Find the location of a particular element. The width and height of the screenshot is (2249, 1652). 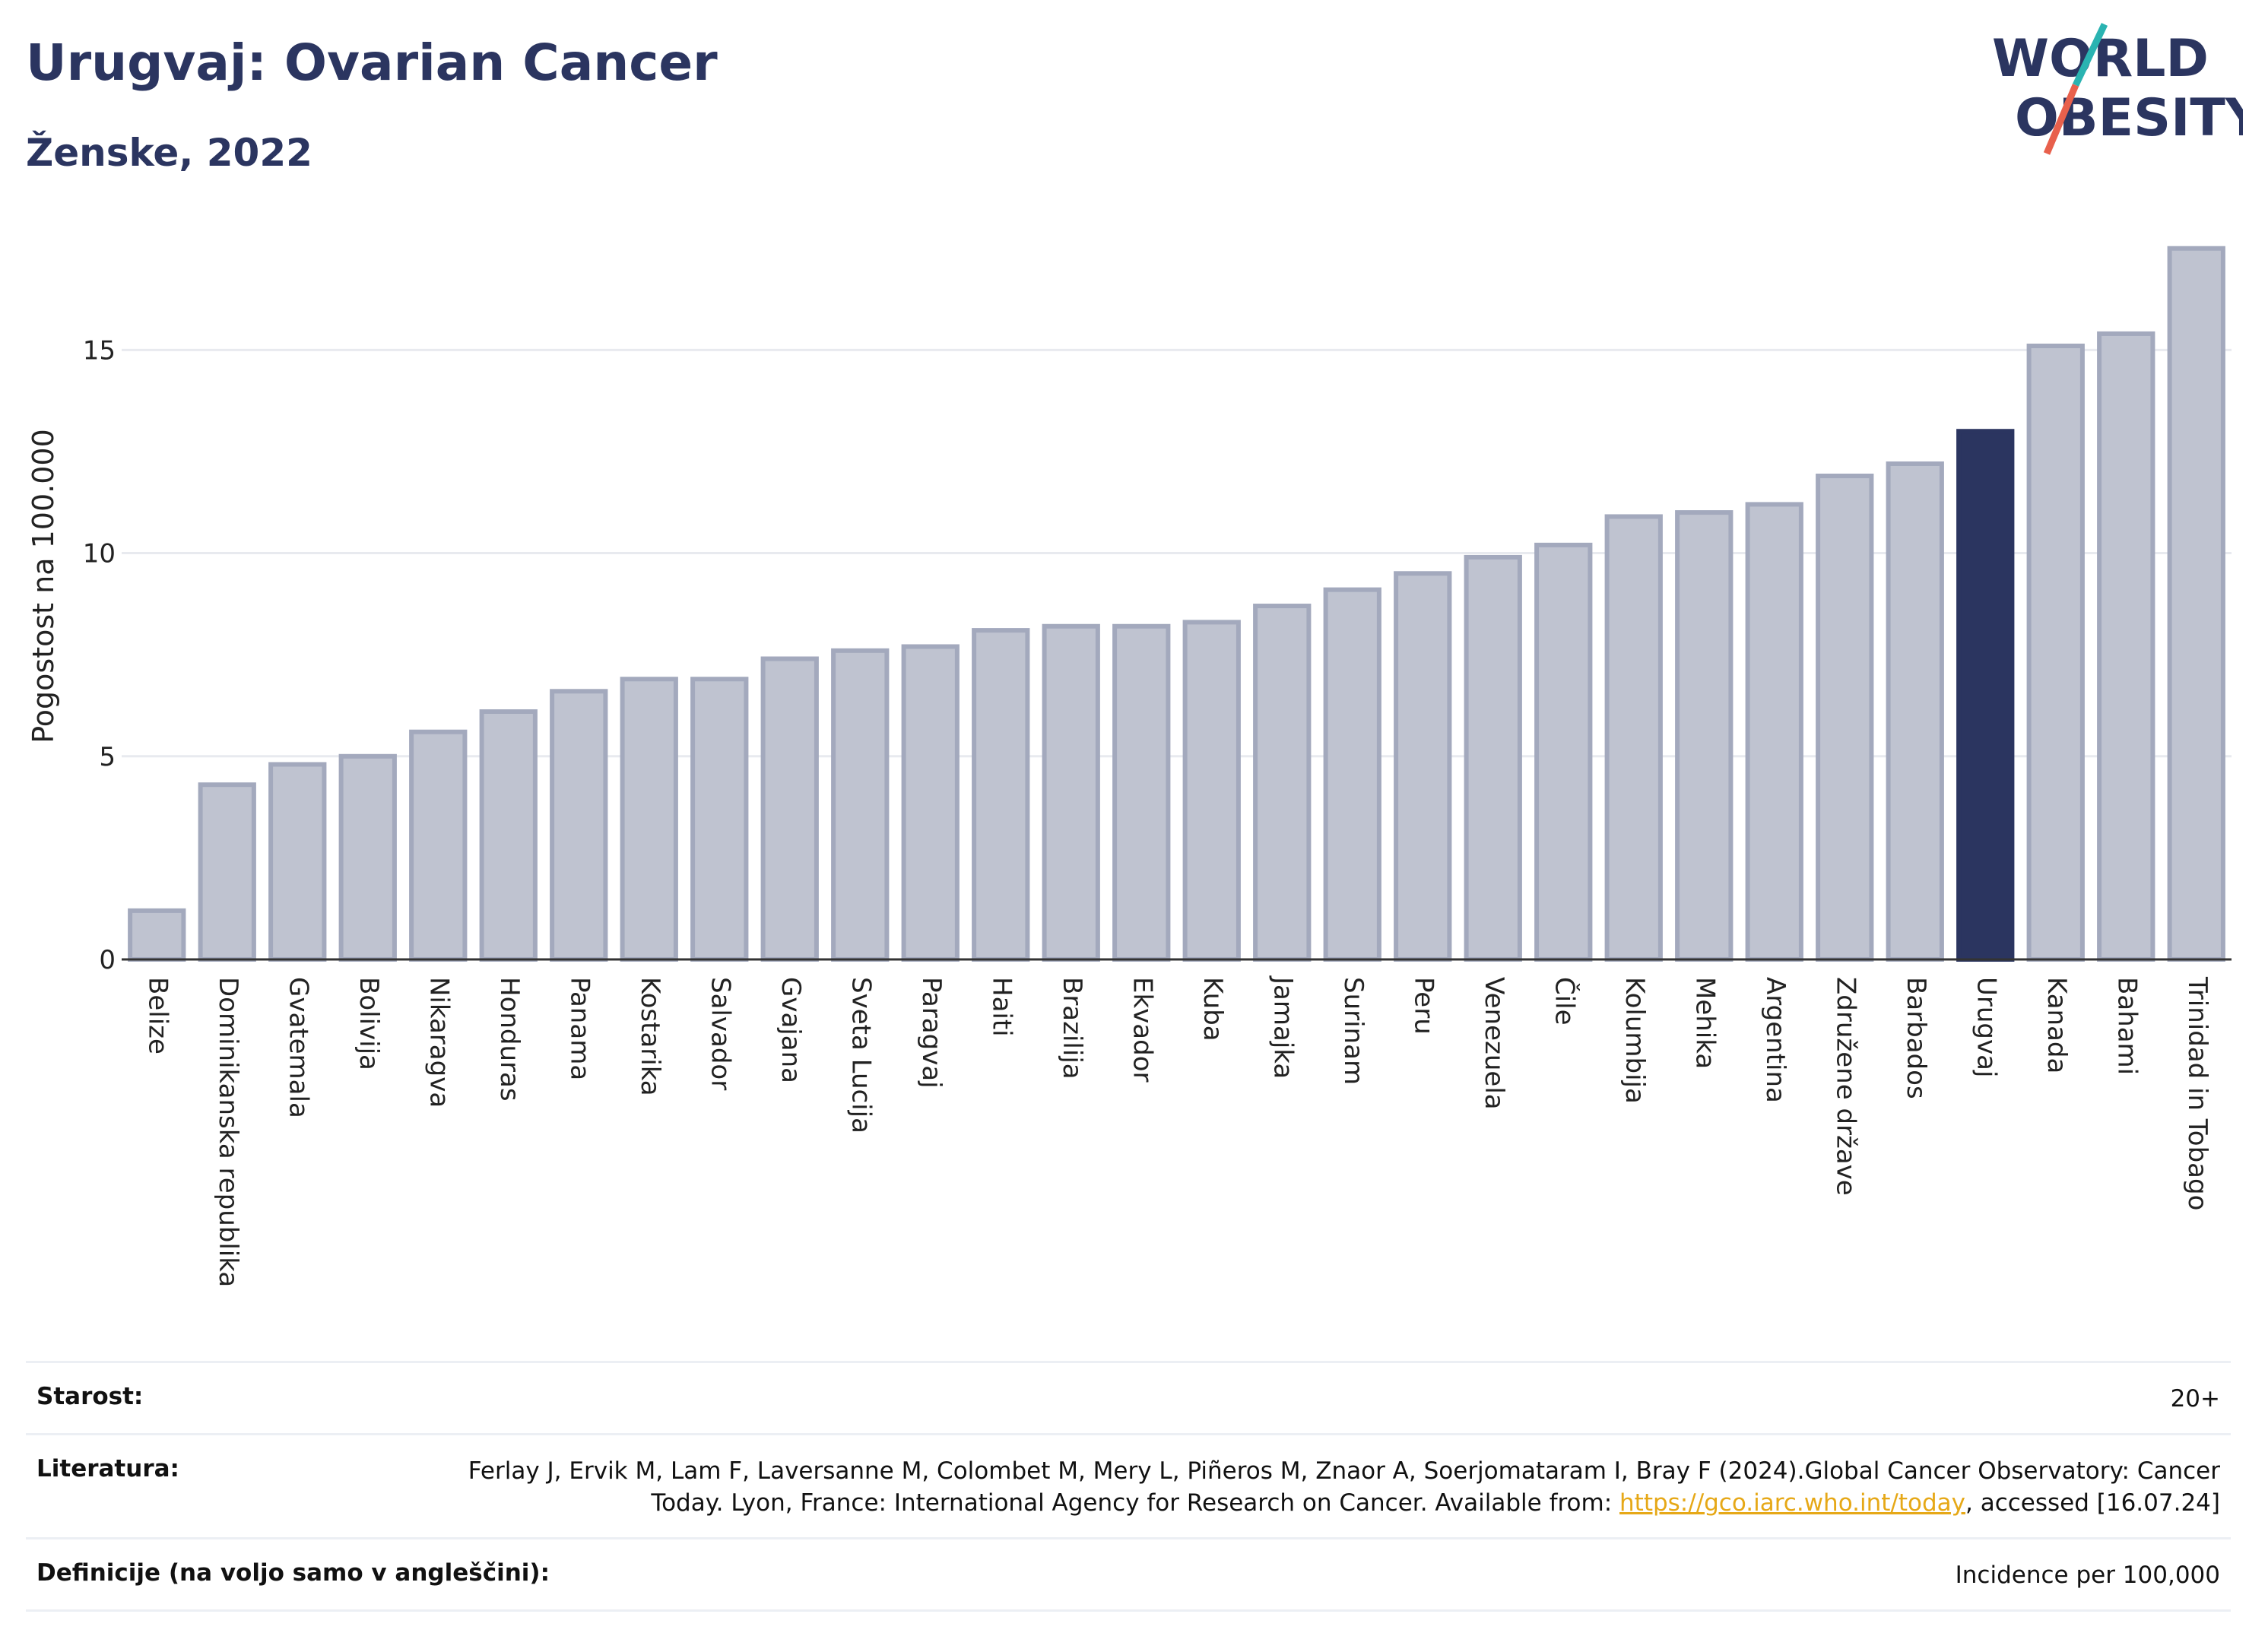

x-category-label: Surinam is located at coordinates (1353, 1031).